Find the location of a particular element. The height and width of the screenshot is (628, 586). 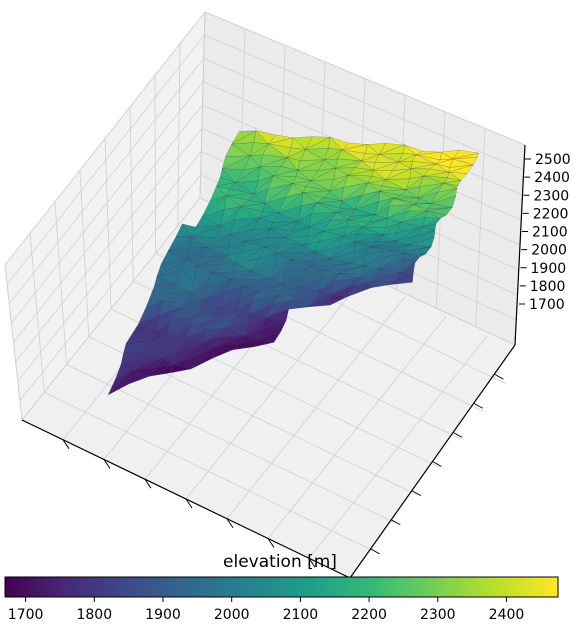

z-tick-label: 2500 is located at coordinates (553, 160).